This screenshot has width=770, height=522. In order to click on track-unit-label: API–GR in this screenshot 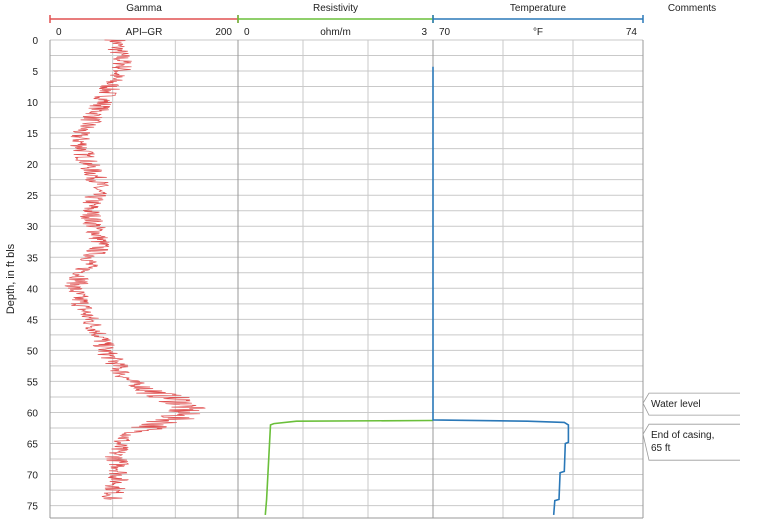, I will do `click(144, 32)`.